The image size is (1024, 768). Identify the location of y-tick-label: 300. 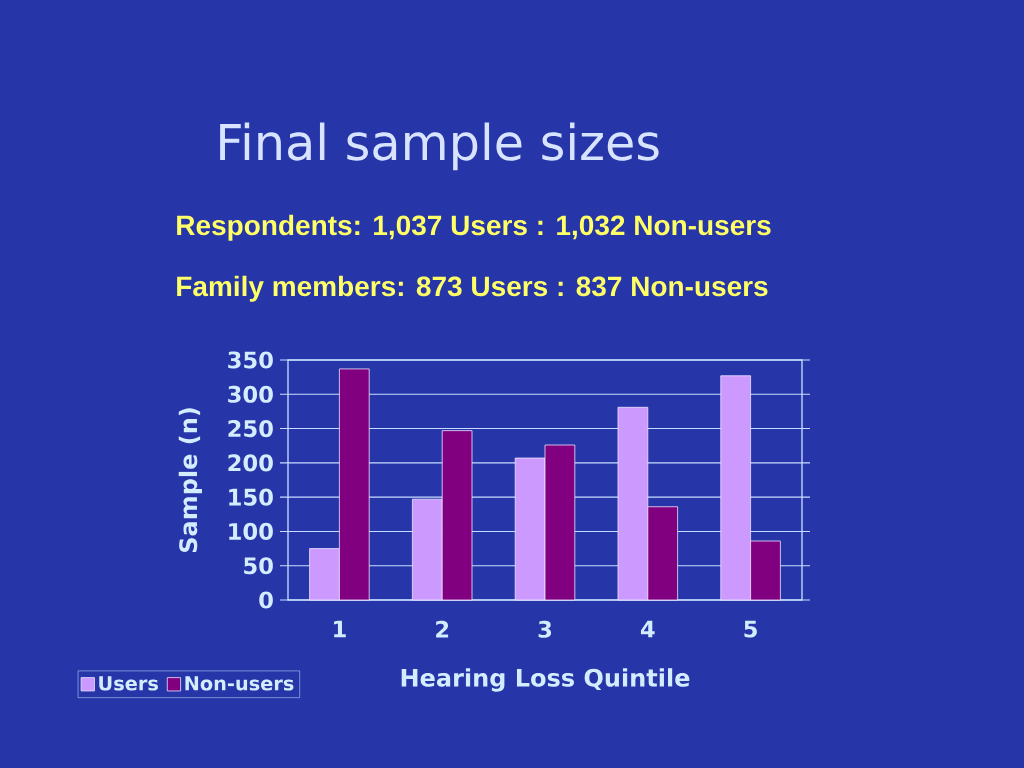
(250, 394).